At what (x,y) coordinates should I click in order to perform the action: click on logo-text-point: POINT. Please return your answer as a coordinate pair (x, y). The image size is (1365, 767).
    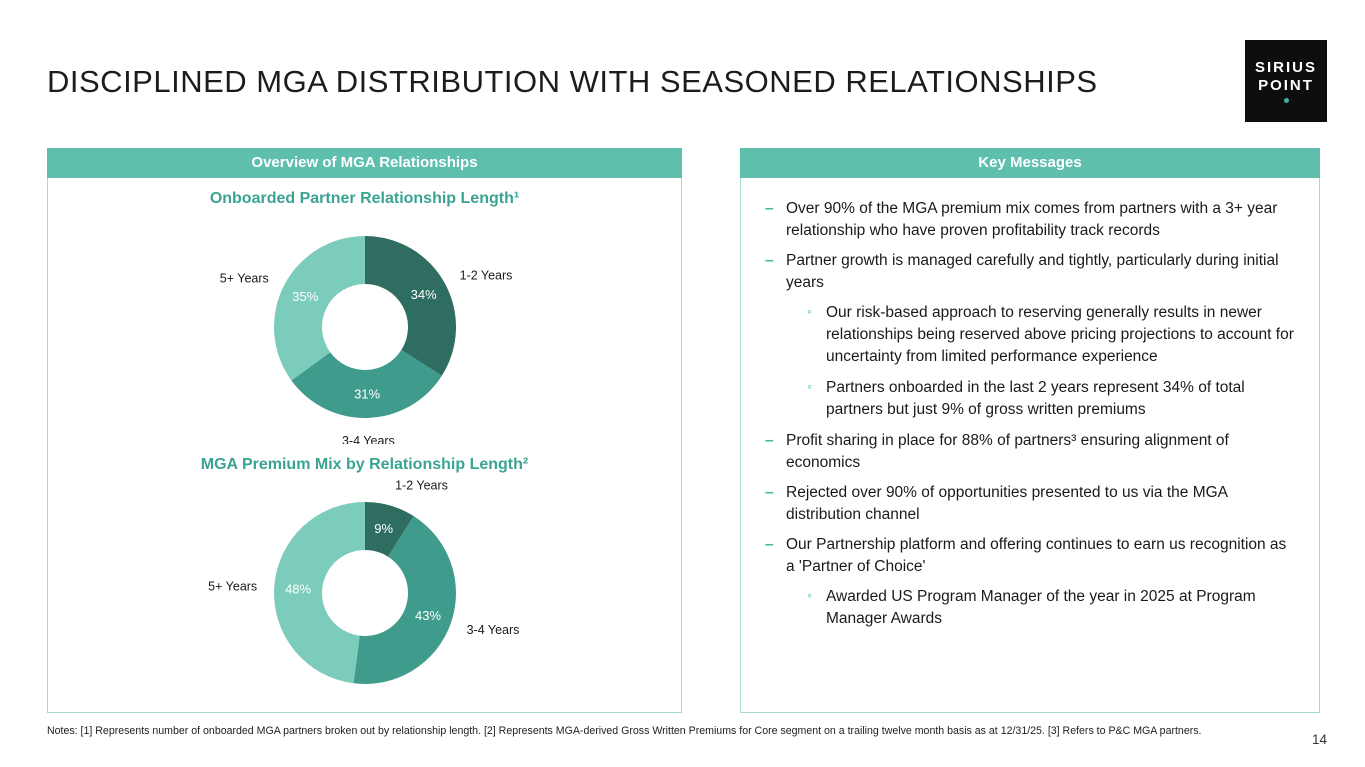
    Looking at the image, I should click on (1286, 85).